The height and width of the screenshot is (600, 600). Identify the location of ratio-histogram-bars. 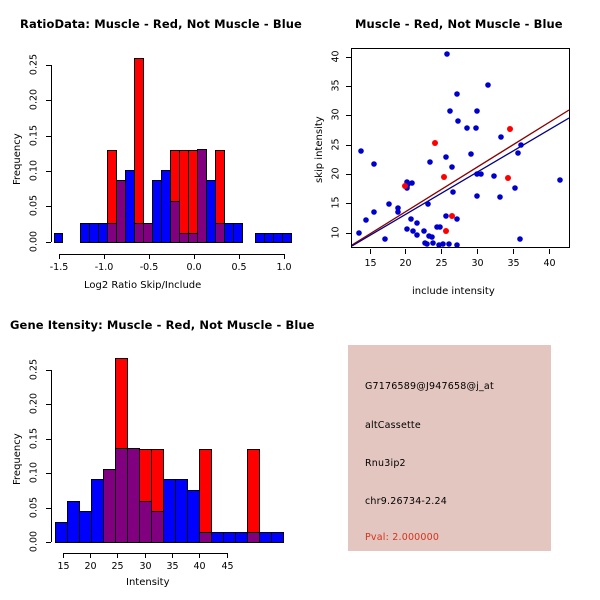
(173, 149).